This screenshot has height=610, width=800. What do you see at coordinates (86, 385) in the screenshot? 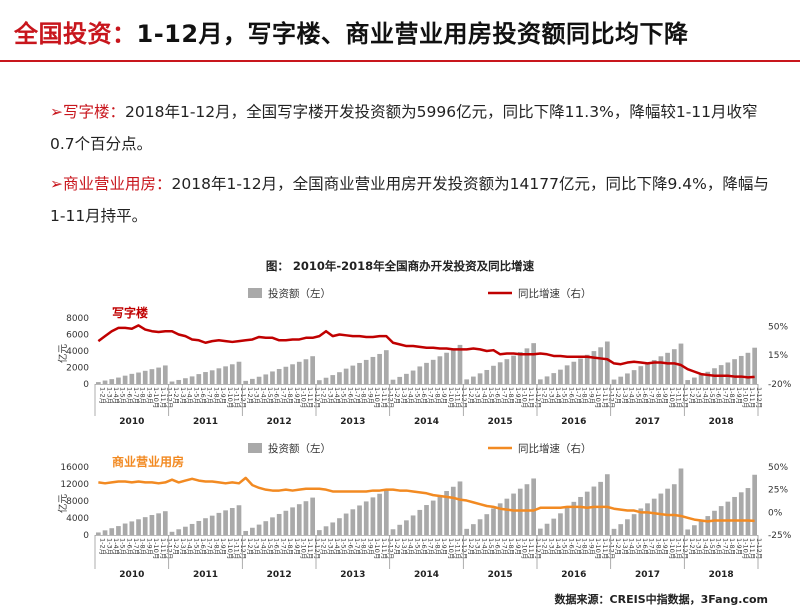
I see `left-tick-label: 0` at bounding box center [86, 385].